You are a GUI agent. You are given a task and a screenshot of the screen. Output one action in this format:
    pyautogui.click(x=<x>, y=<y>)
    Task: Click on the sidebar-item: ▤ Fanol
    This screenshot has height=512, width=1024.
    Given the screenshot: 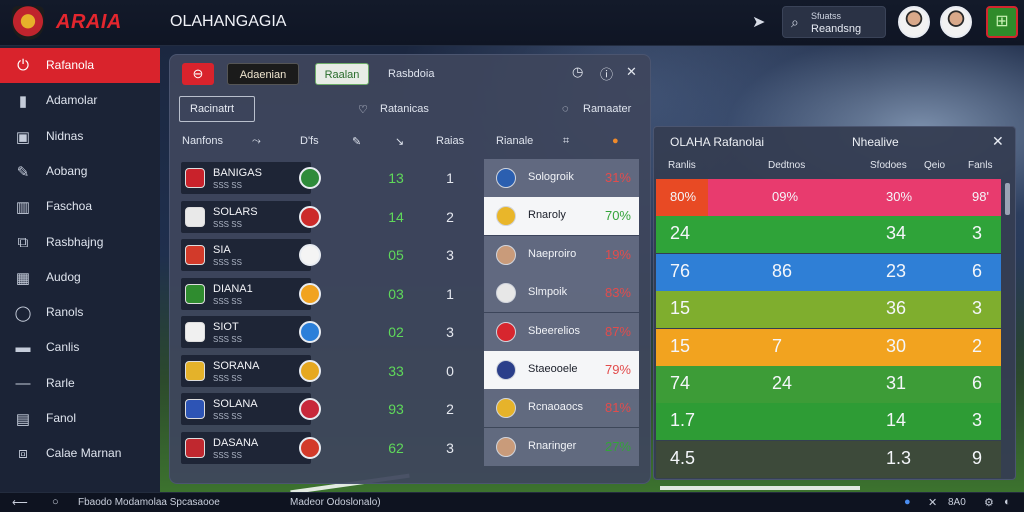 What is the action you would take?
    pyautogui.click(x=80, y=418)
    